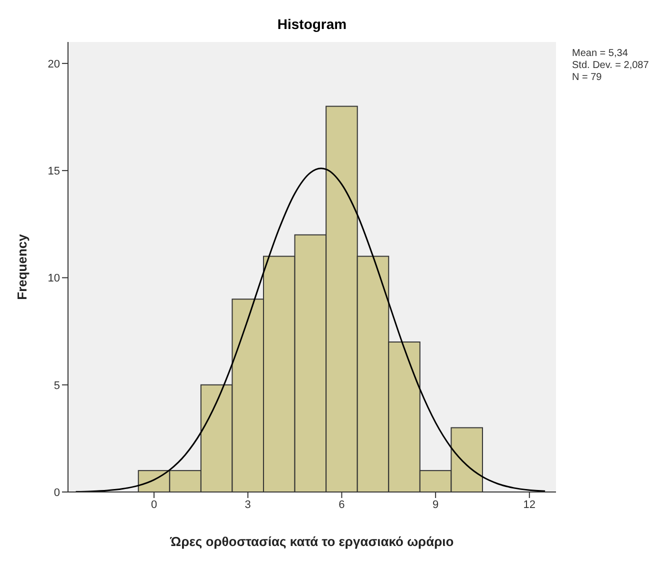 This screenshot has width=652, height=571. Describe the element at coordinates (610, 66) in the screenshot. I see `text: Std. Dev. = 2,087` at that location.